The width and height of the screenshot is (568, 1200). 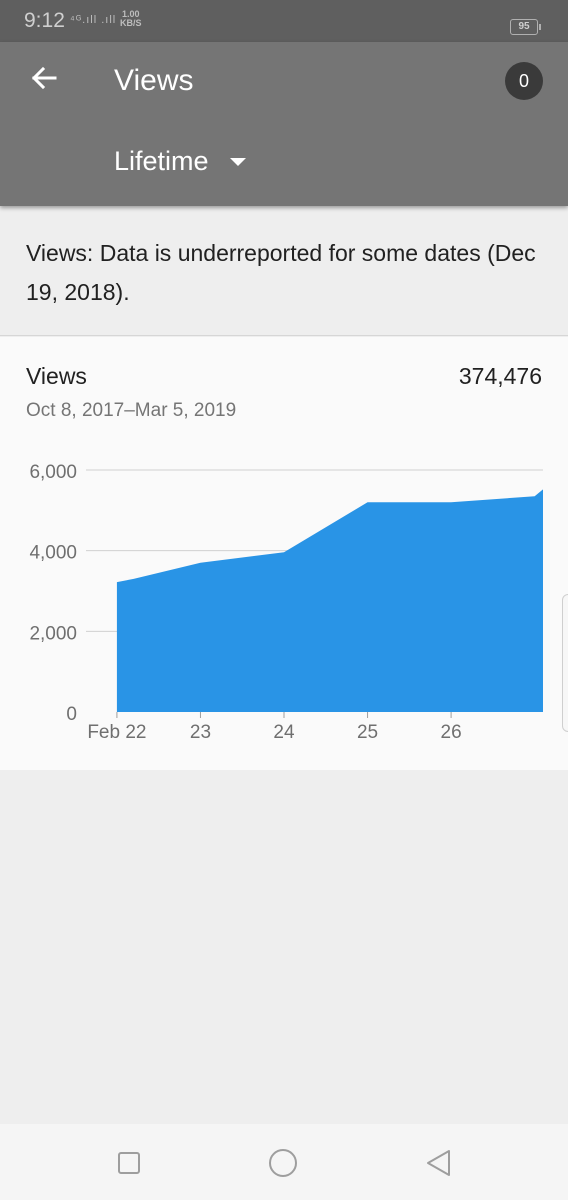 I want to click on period-dropdown: Lifetime, so click(x=180, y=166).